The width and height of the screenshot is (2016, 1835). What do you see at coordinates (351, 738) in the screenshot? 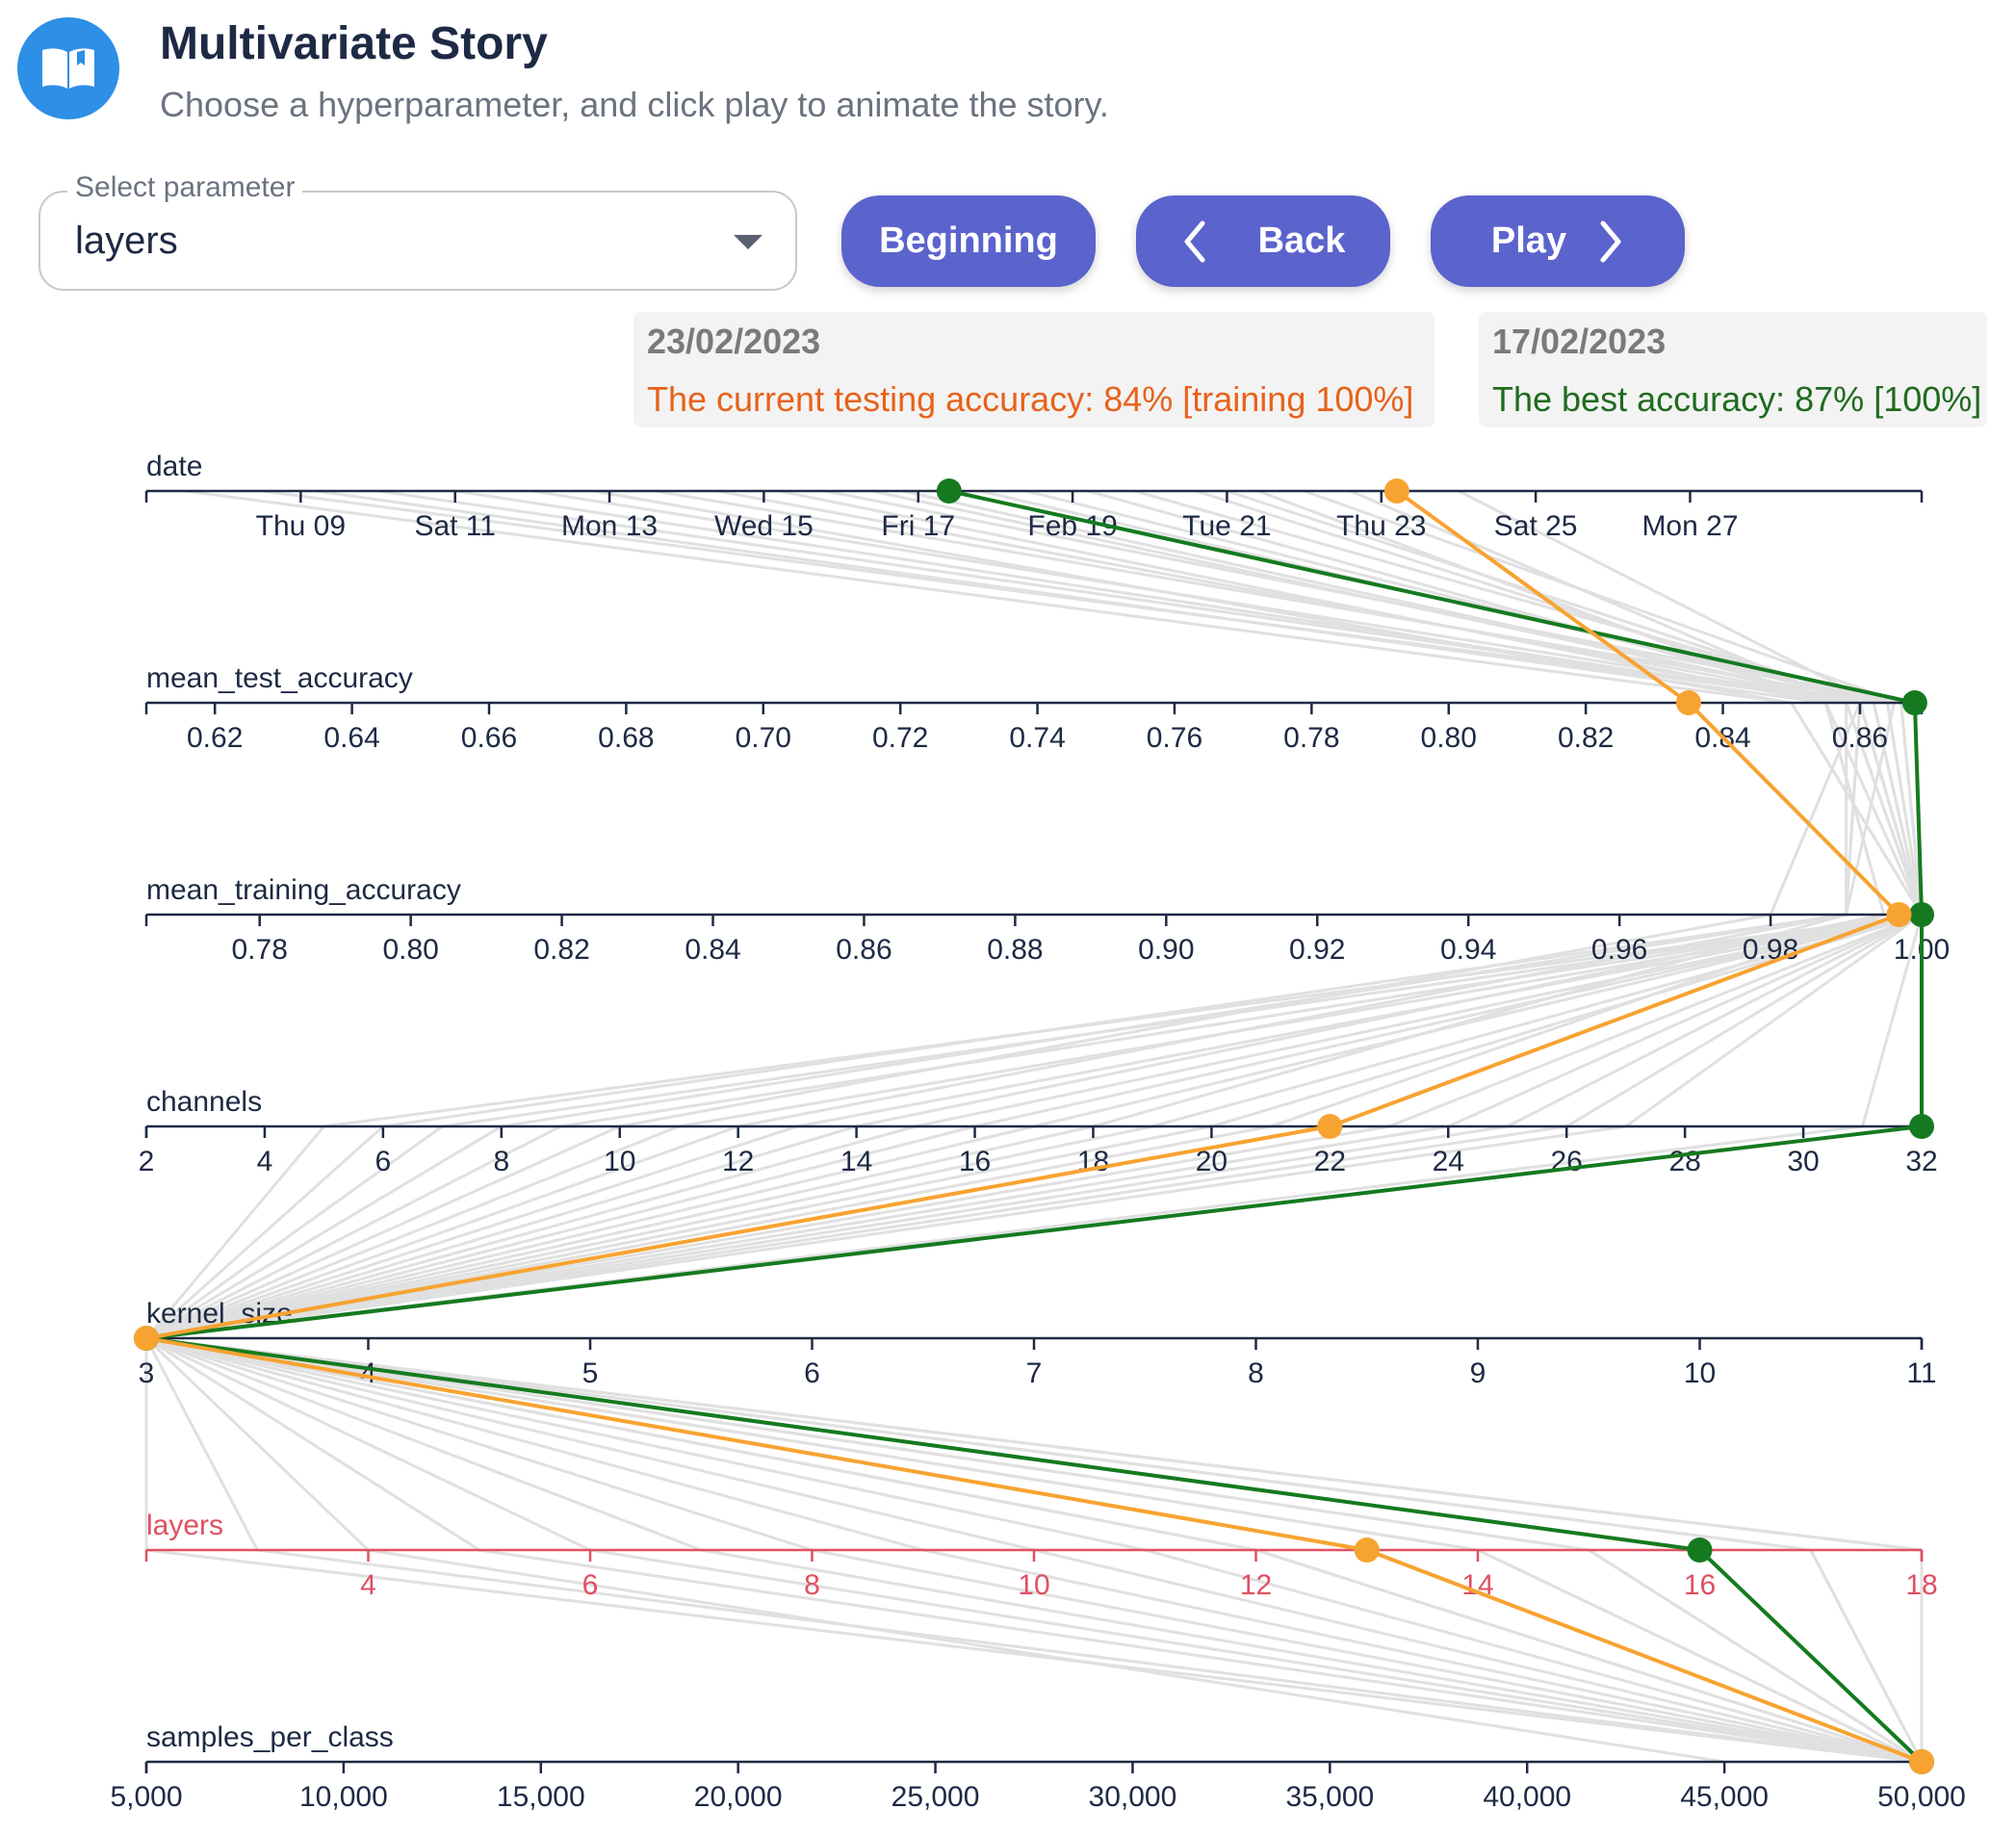
I see `tick-label: 0.64` at bounding box center [351, 738].